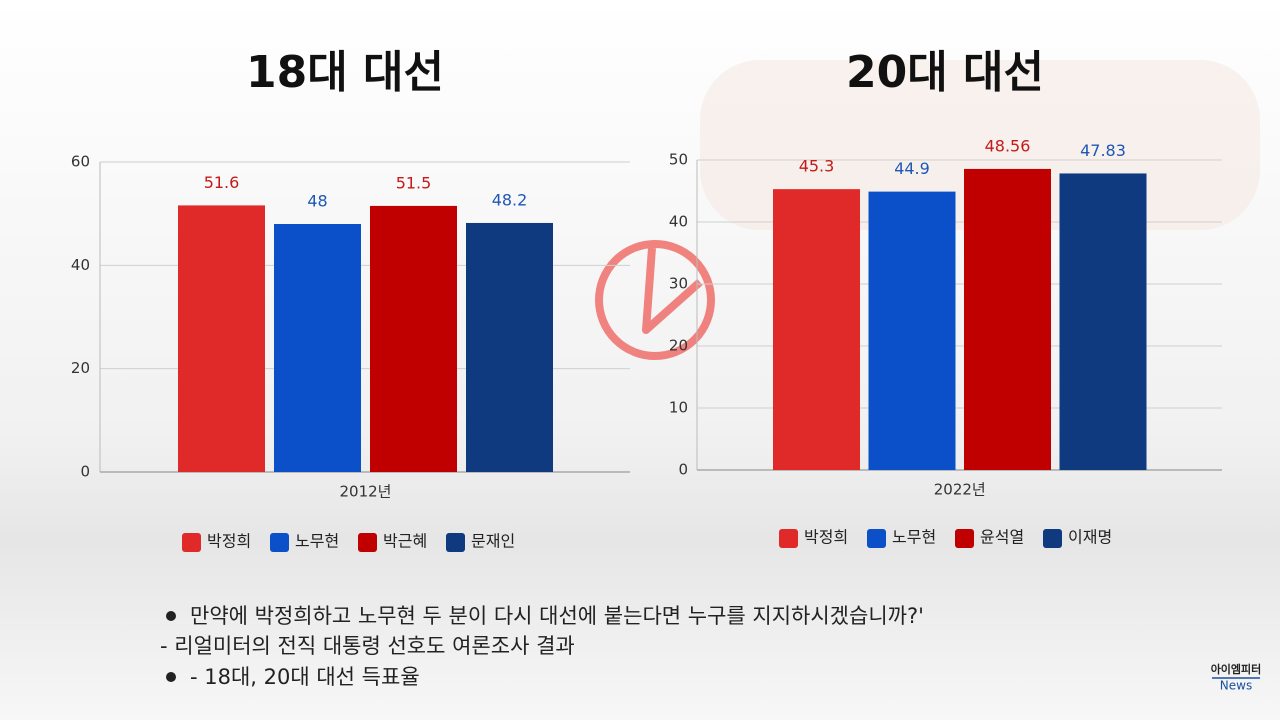 The image size is (1280, 720). What do you see at coordinates (366, 492) in the screenshot?
I see `x-tick-label: 2012년` at bounding box center [366, 492].